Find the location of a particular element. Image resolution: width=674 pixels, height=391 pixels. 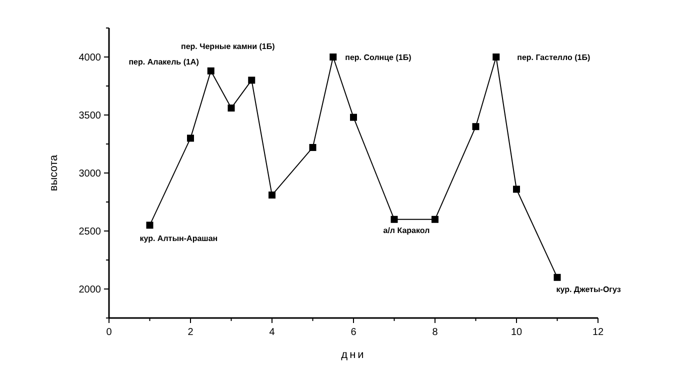

y-tick-label: 2000 is located at coordinates (90, 290).